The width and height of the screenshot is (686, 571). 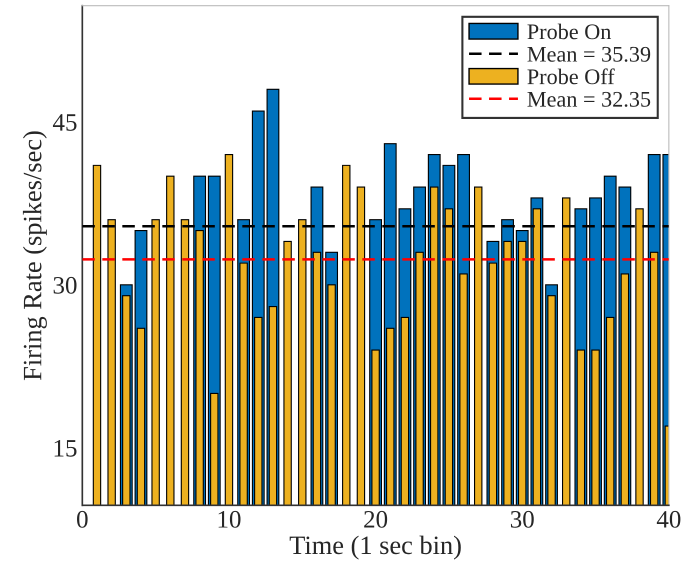 What do you see at coordinates (64, 122) in the screenshot?
I see `y-tick-label: 45` at bounding box center [64, 122].